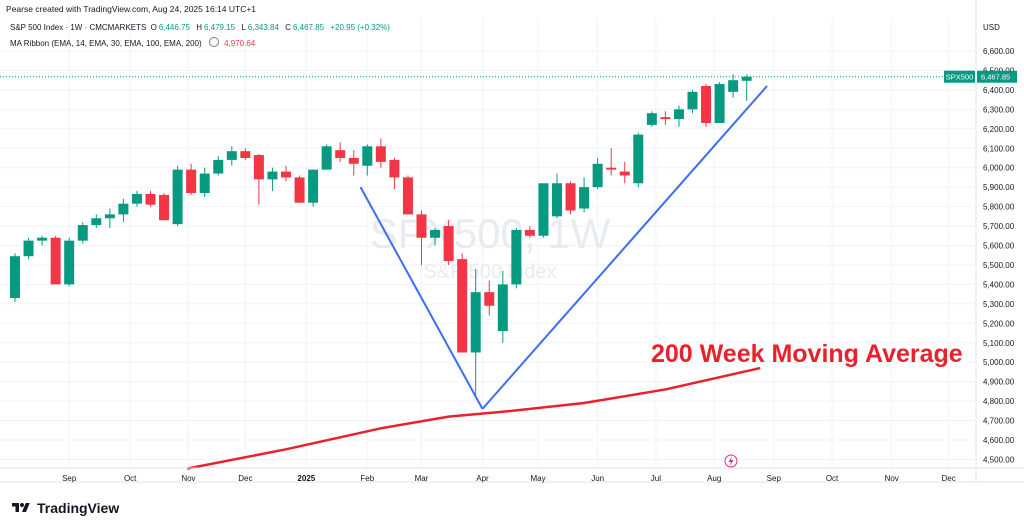 This screenshot has width=1024, height=527. Describe the element at coordinates (999, 459) in the screenshot. I see `y-tick-label: 4,500.00` at that location.